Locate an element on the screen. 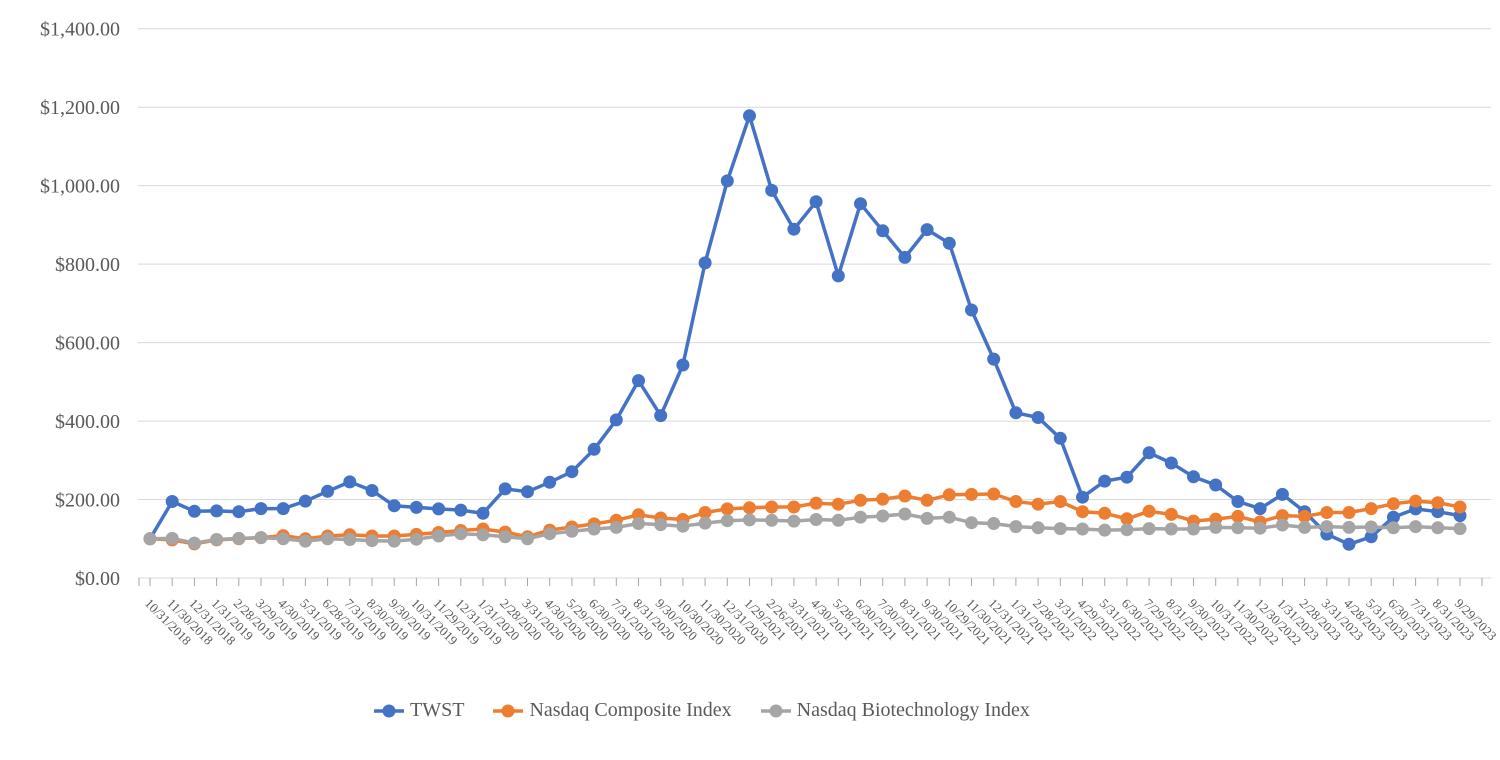 This screenshot has width=1500, height=760. legend-item-nasdaq-composite: Nasdaq Composite Index is located at coordinates (612, 710).